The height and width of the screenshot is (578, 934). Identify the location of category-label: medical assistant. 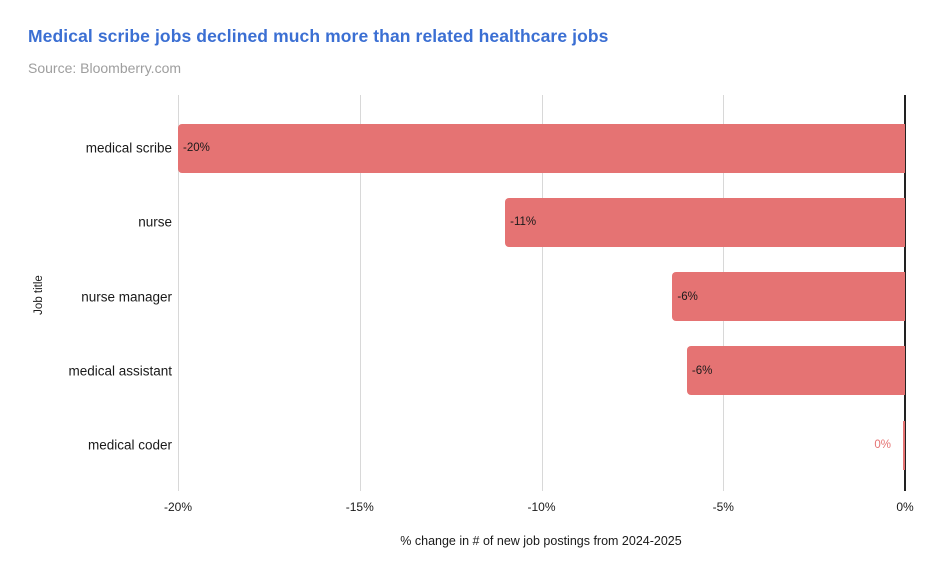
(120, 371).